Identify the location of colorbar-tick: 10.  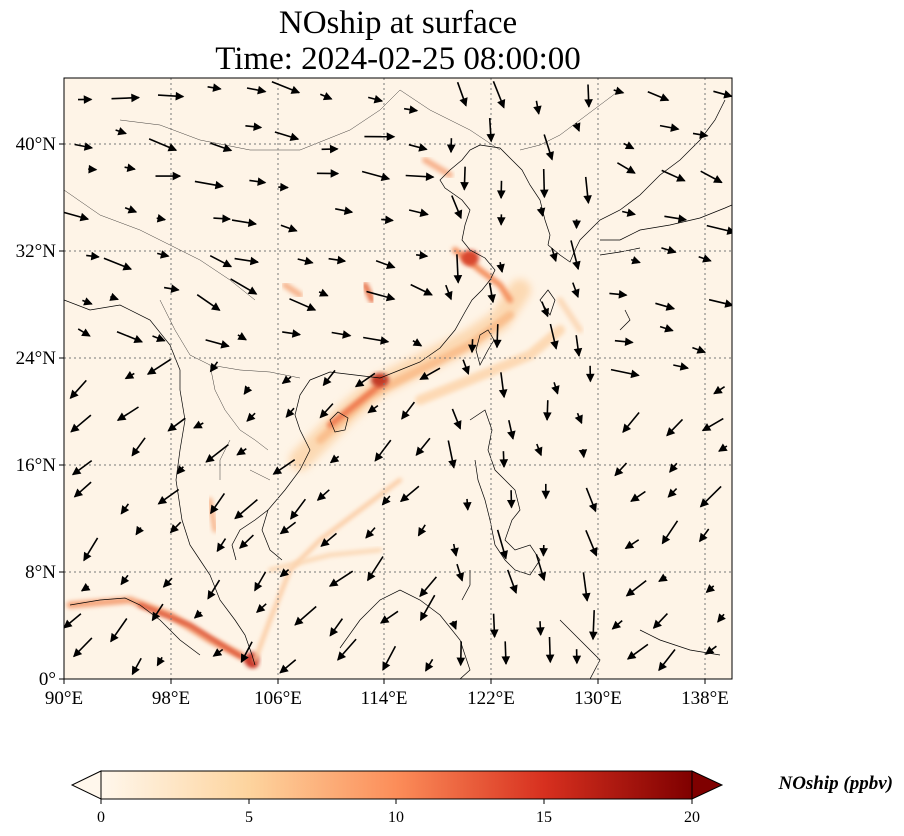
(396, 817).